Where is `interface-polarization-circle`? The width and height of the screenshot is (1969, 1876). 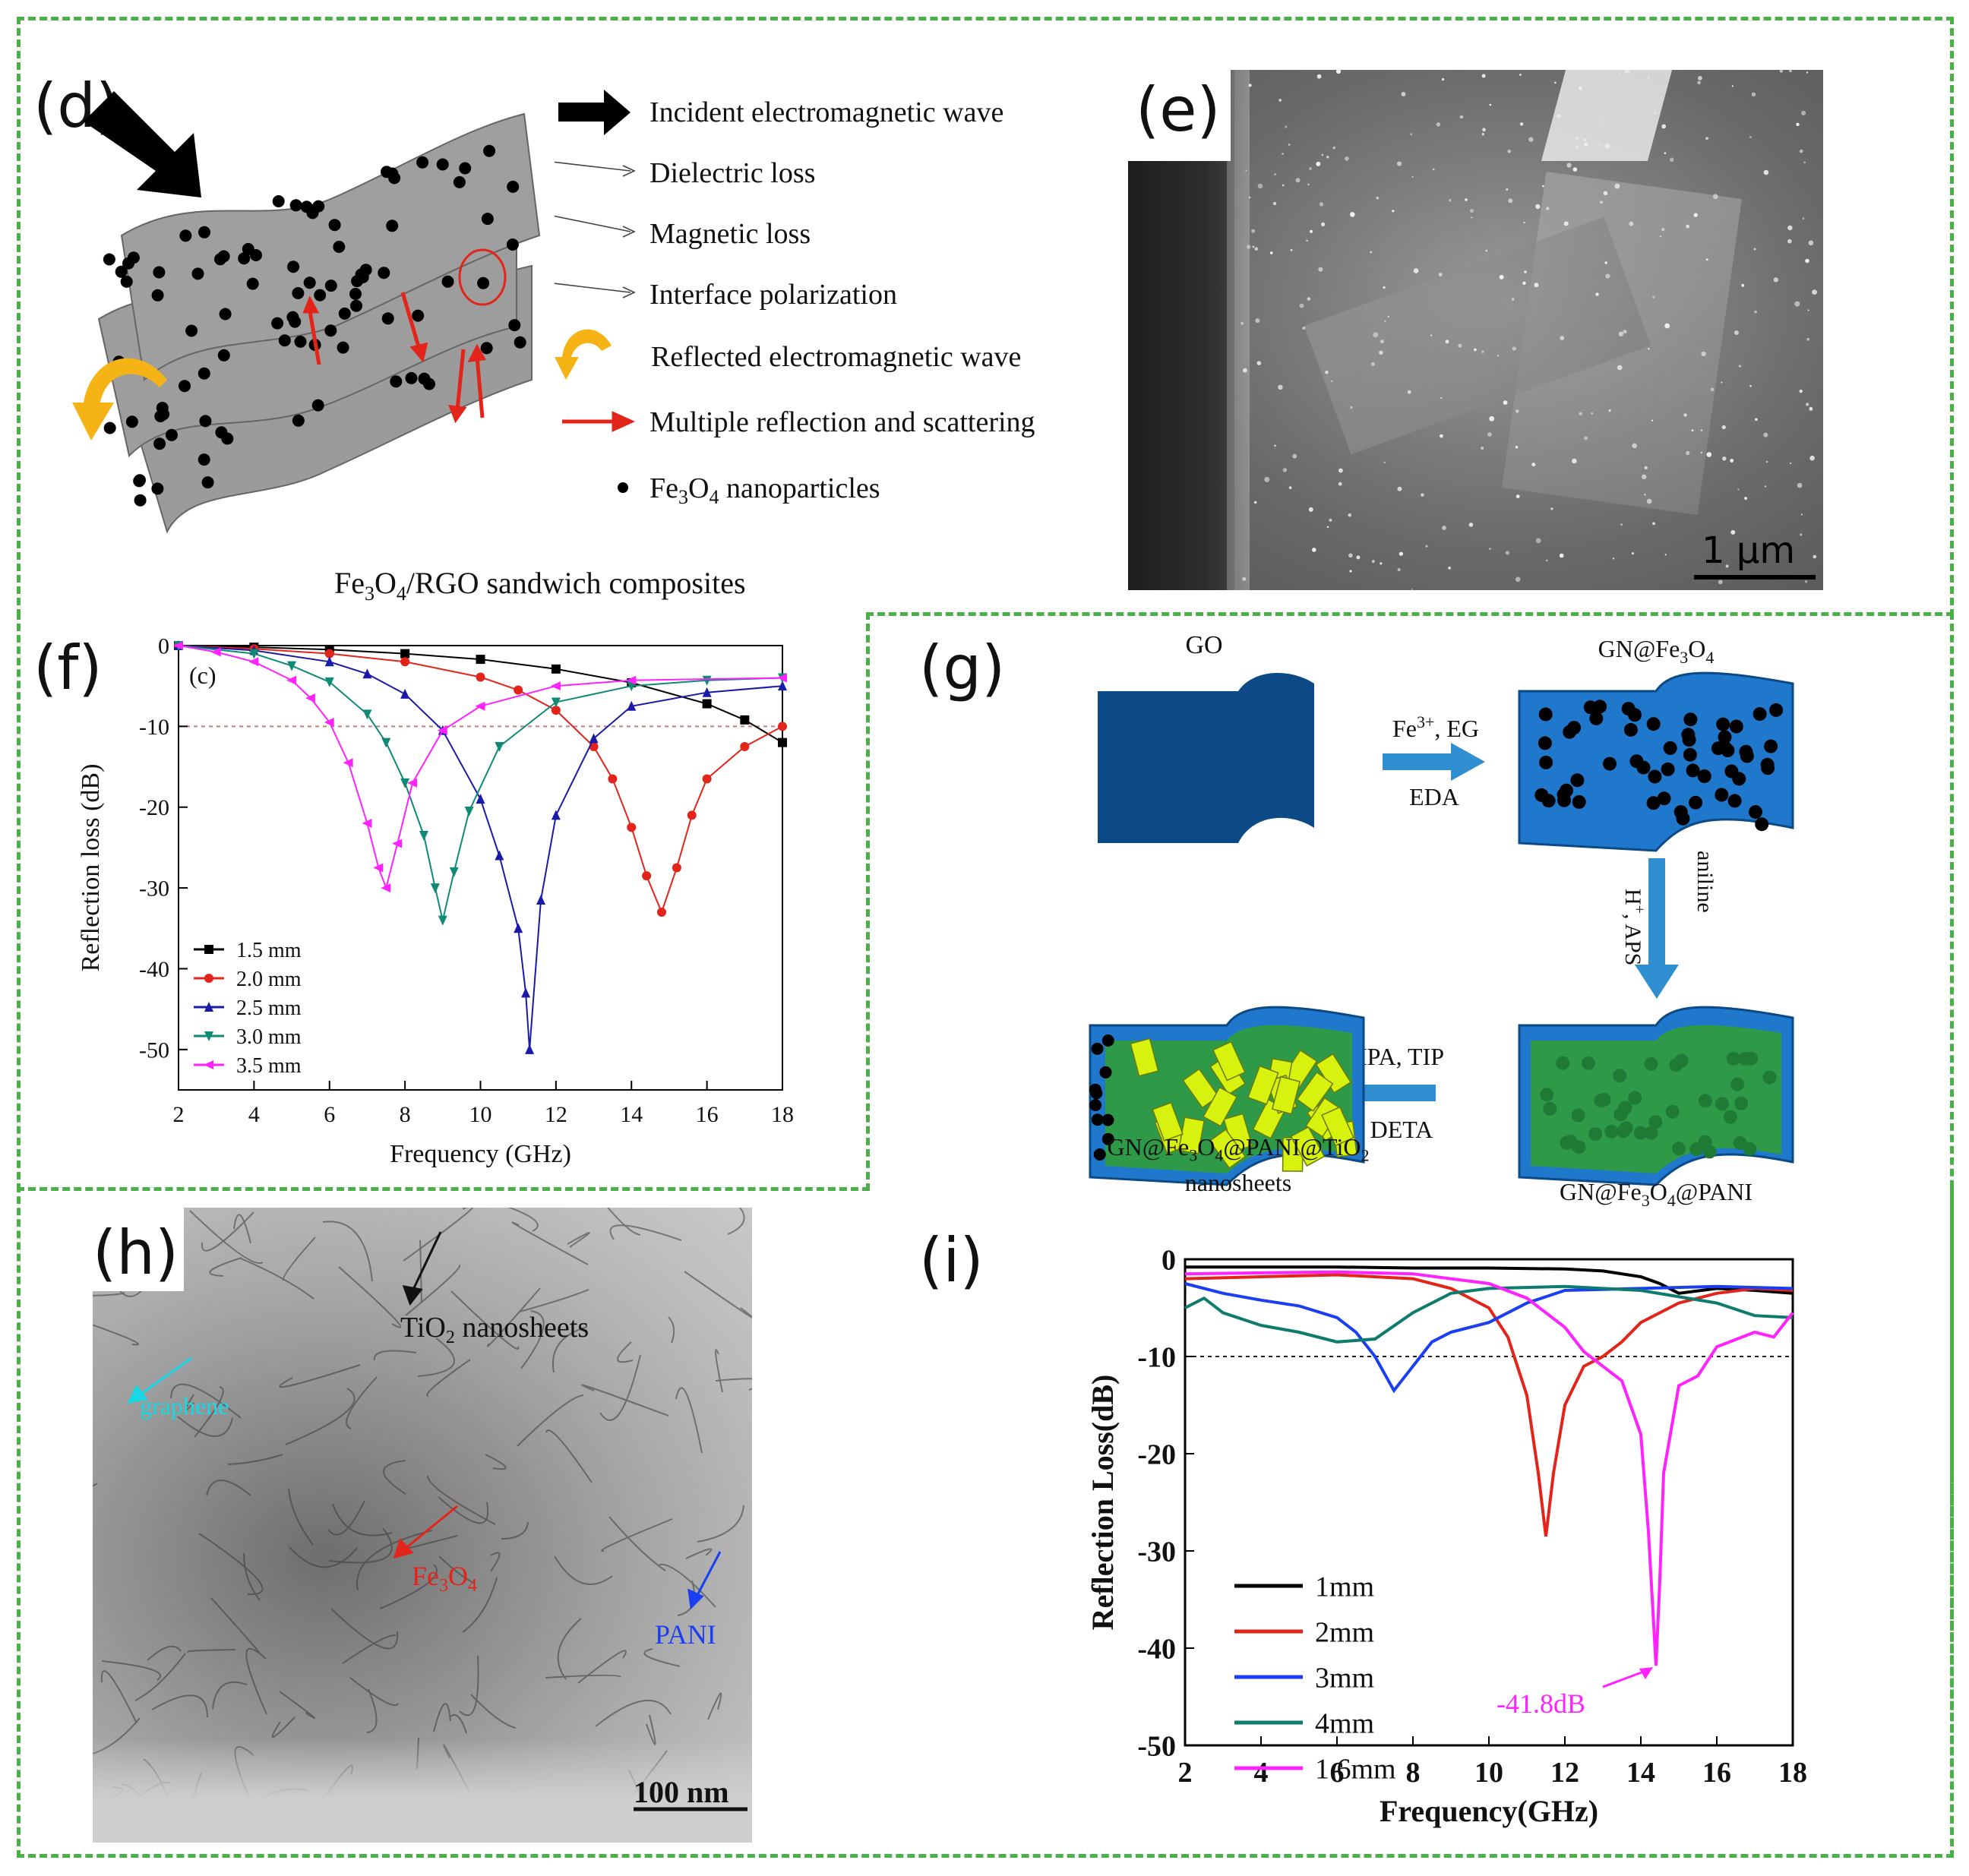 interface-polarization-circle is located at coordinates (482, 277).